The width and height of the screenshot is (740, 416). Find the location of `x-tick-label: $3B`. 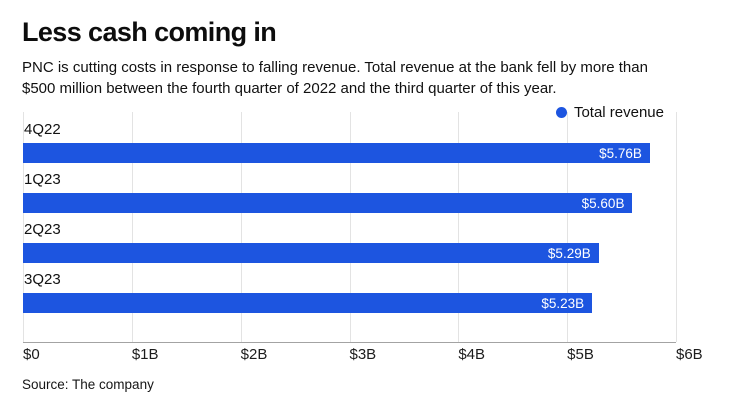

x-tick-label: $3B is located at coordinates (363, 354).